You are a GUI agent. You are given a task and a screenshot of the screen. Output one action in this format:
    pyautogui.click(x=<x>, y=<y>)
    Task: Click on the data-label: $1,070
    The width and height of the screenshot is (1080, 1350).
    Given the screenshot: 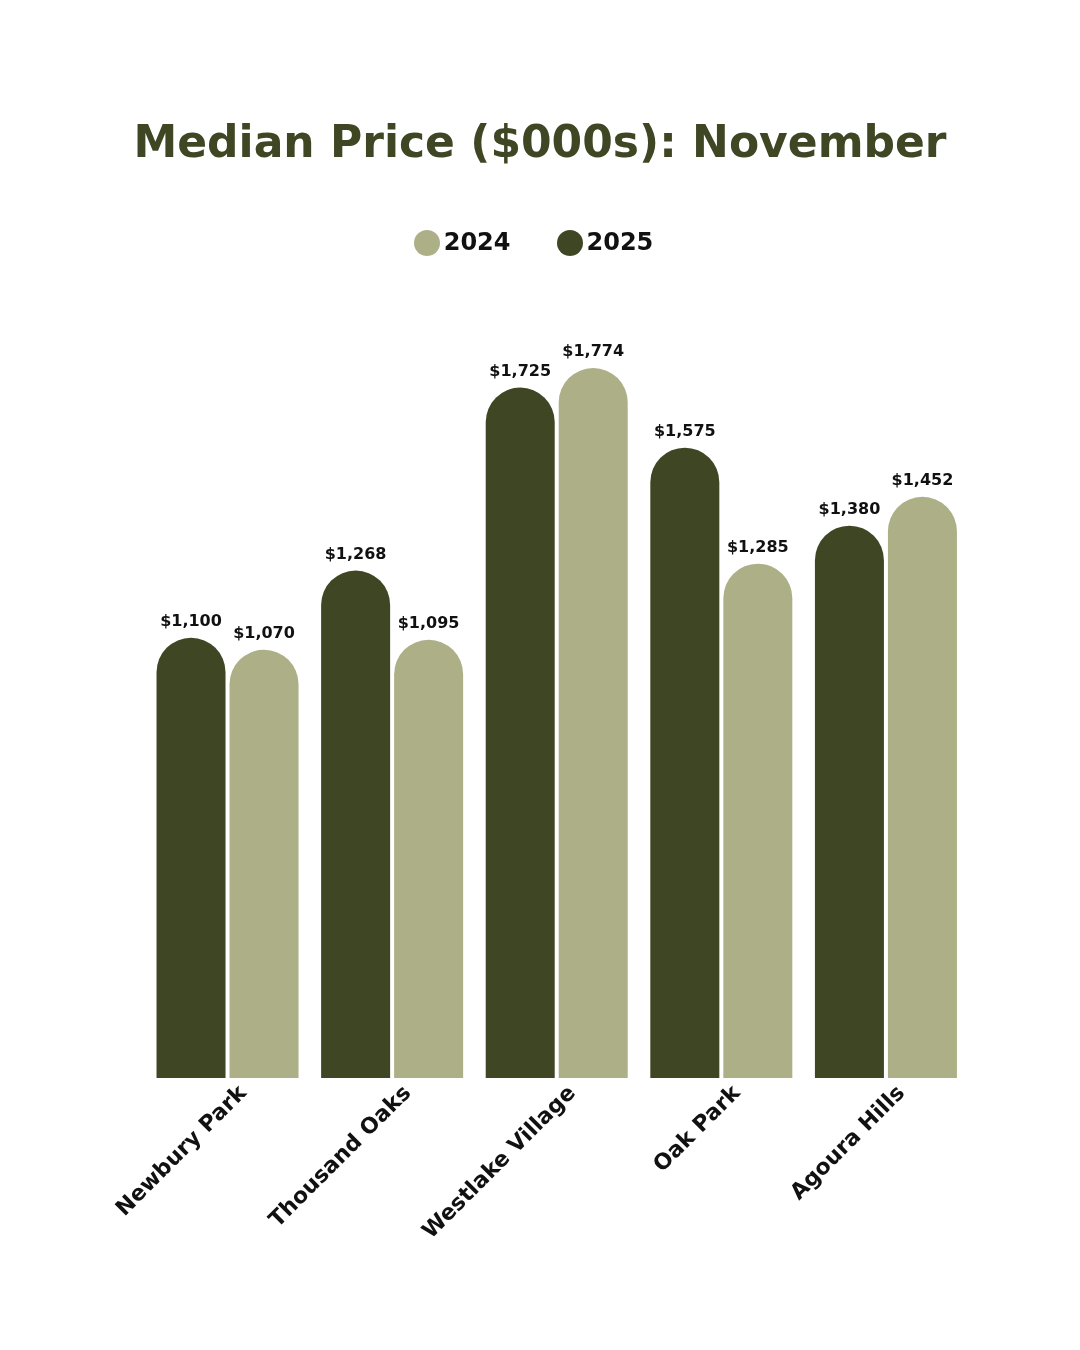 What is the action you would take?
    pyautogui.click(x=264, y=632)
    